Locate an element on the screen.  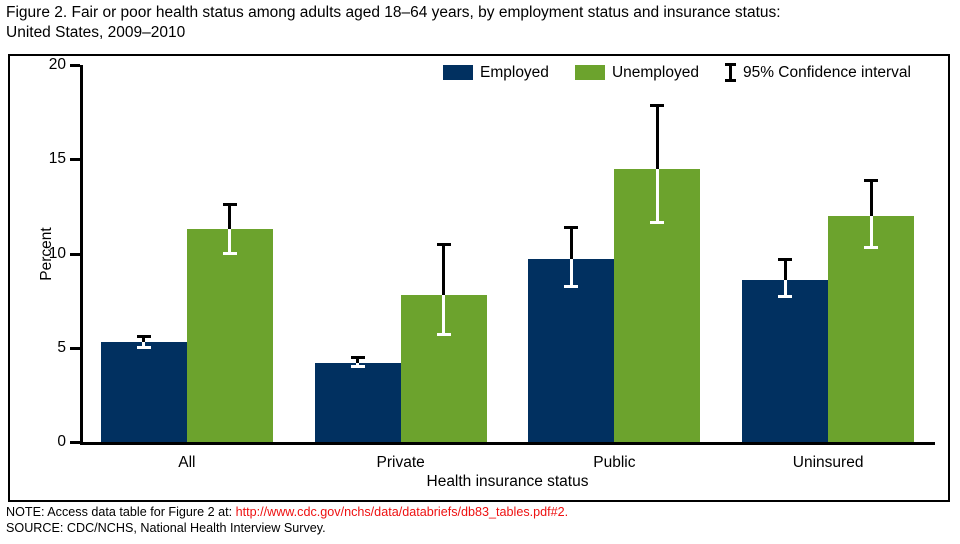
y-axis-line is located at coordinates (81, 255).